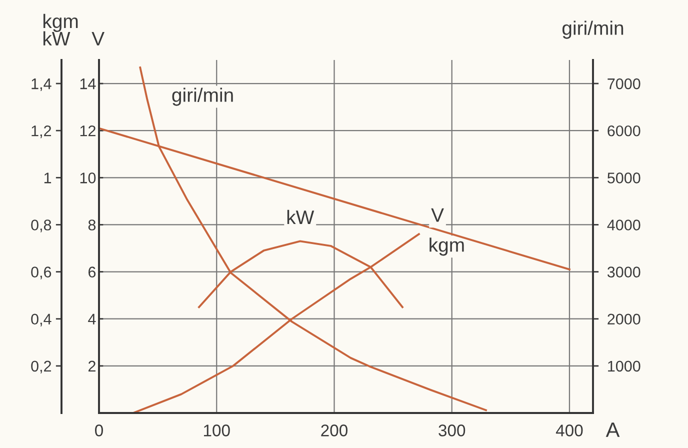  Describe the element at coordinates (624, 84) in the screenshot. I see `y2-tick-label: 7000` at that location.